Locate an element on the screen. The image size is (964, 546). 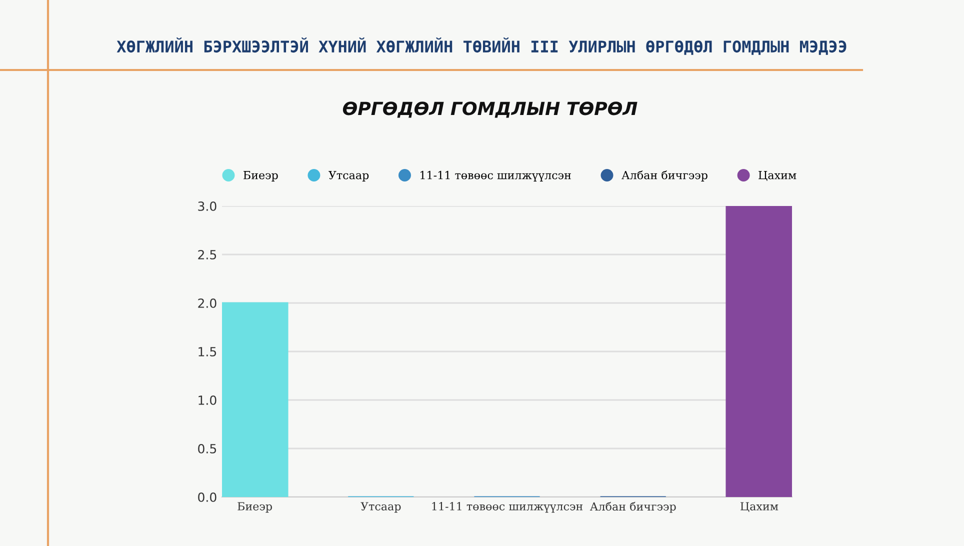
x-tick-label: Утсаар is located at coordinates (380, 507).